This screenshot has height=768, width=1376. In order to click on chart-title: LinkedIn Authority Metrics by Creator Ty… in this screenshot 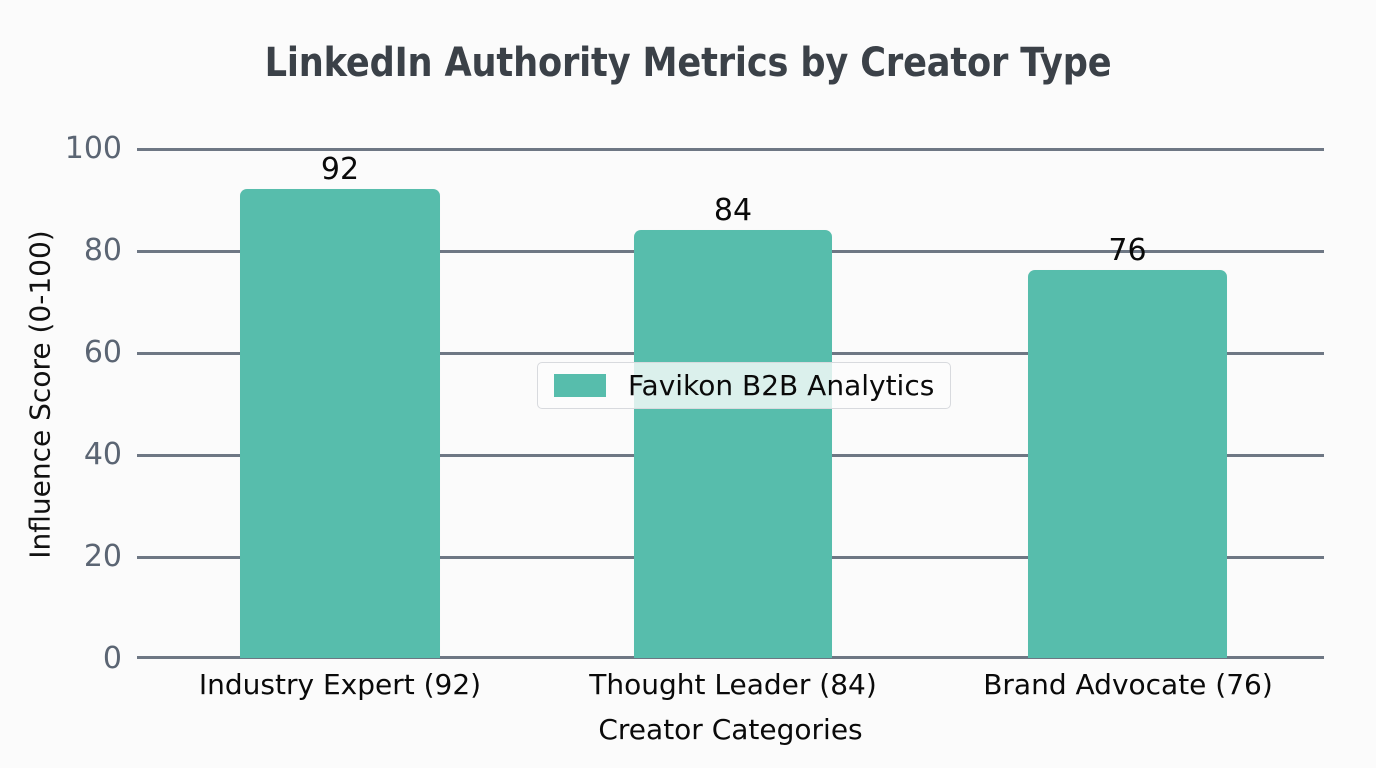, I will do `click(688, 63)`.